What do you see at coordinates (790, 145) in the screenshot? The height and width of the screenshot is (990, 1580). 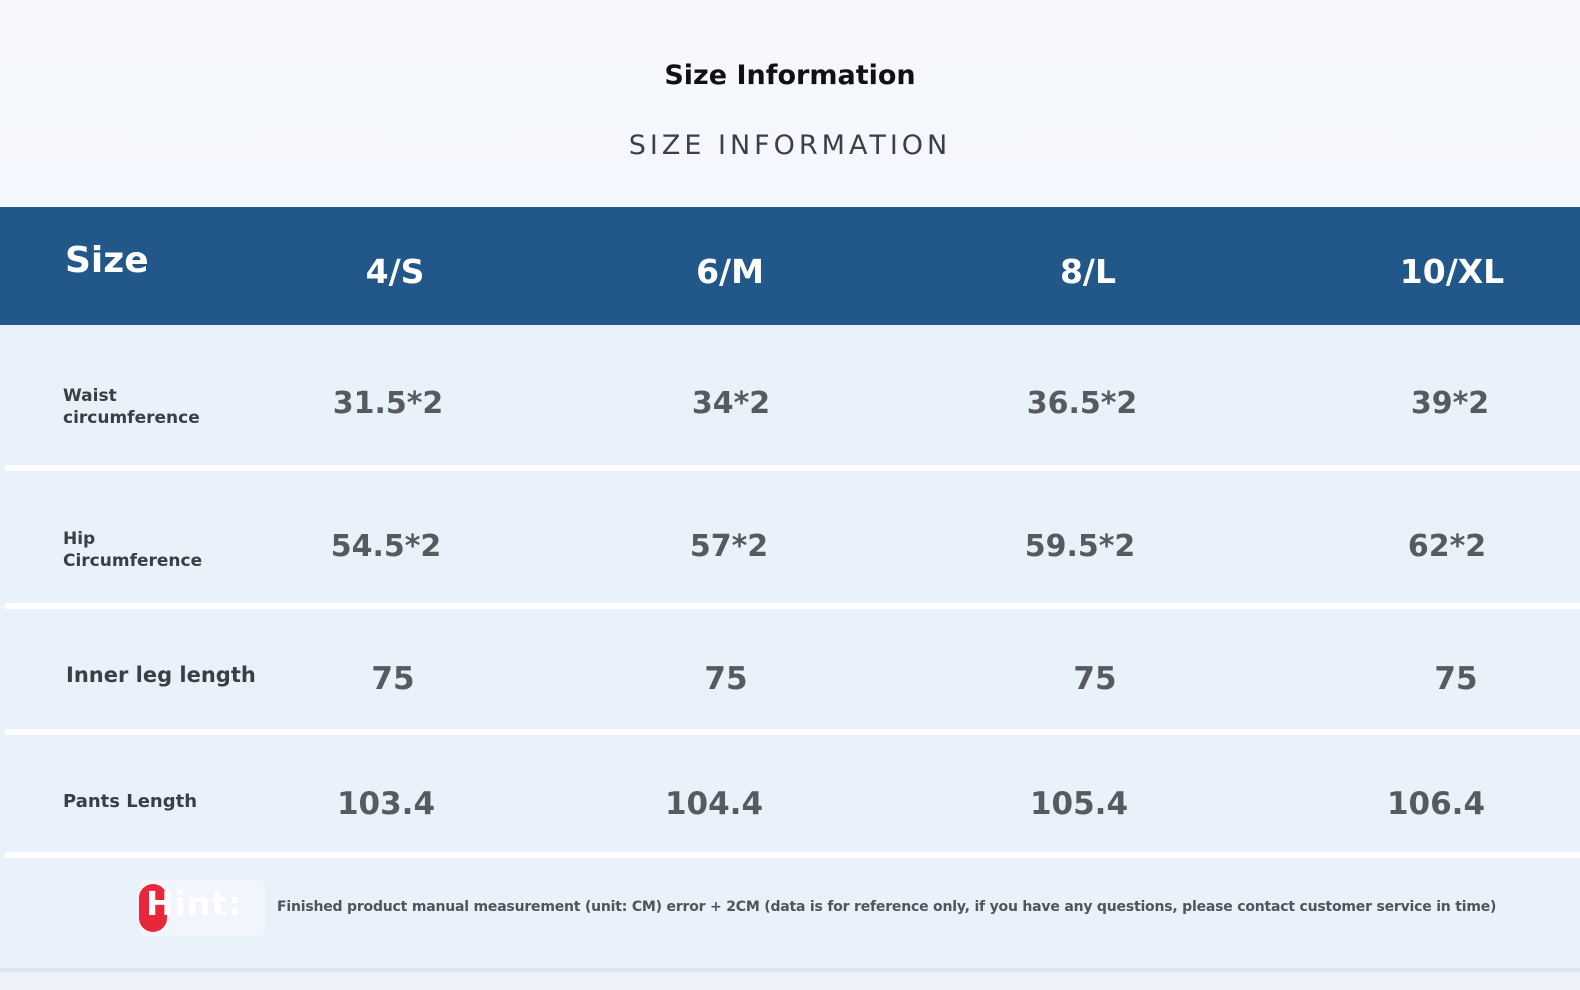 I see `page-subtitle: SIZE INFORMATION` at bounding box center [790, 145].